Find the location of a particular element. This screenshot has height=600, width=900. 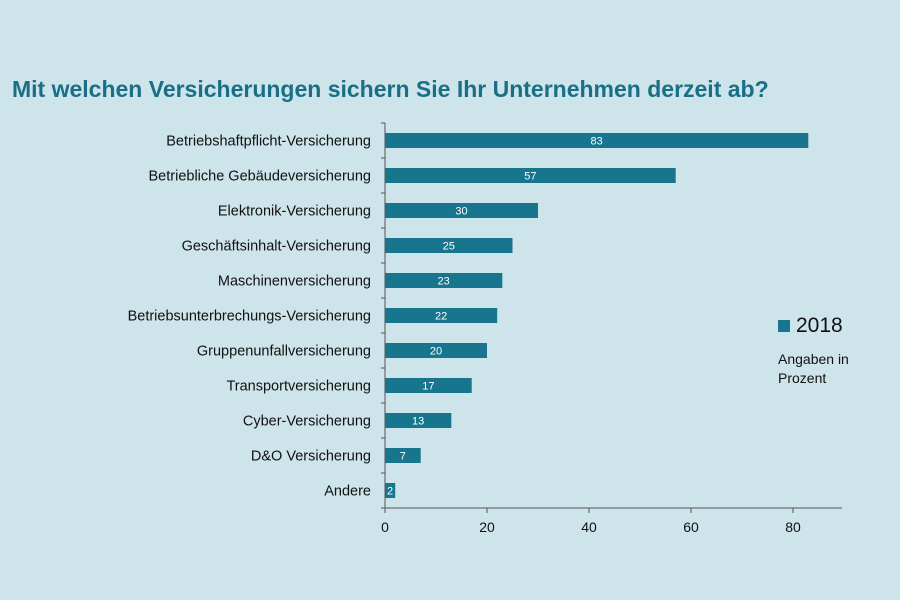

data-label: 17 is located at coordinates (428, 387).